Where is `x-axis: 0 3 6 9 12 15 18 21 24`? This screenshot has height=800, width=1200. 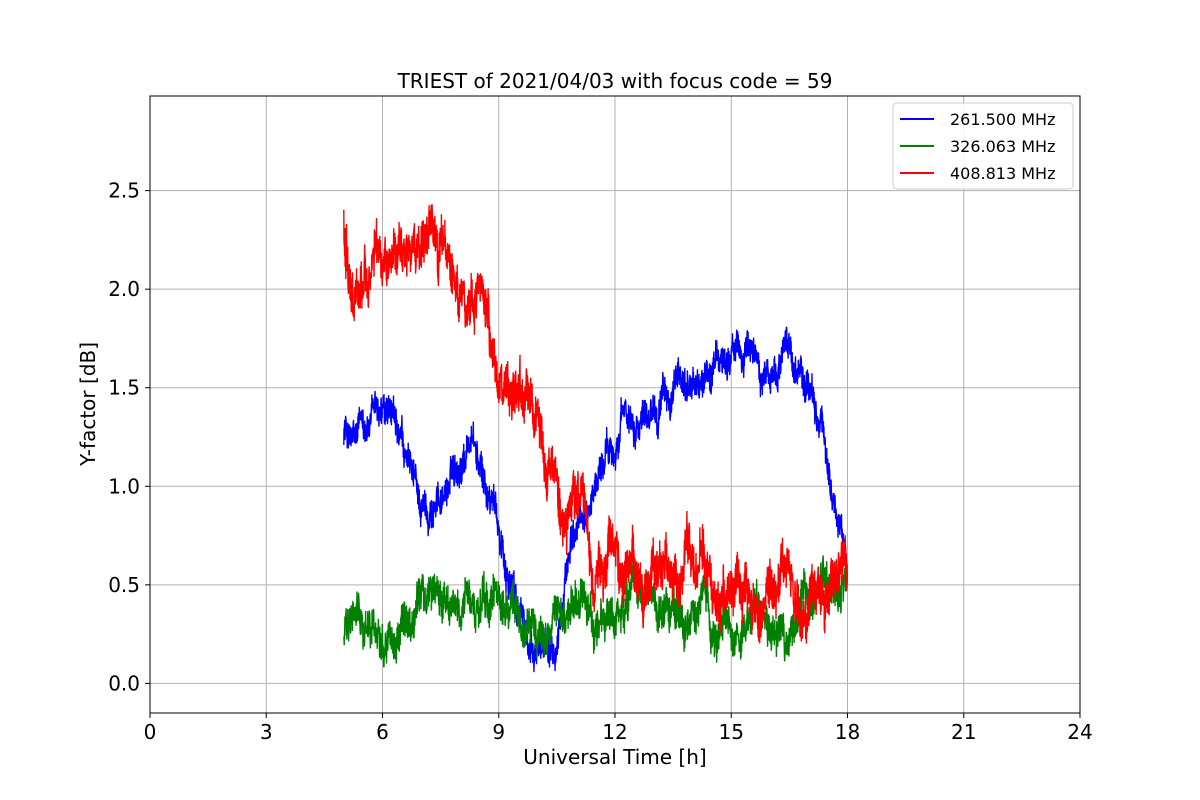 x-axis: 0 3 6 9 12 15 18 21 24 is located at coordinates (618, 728).